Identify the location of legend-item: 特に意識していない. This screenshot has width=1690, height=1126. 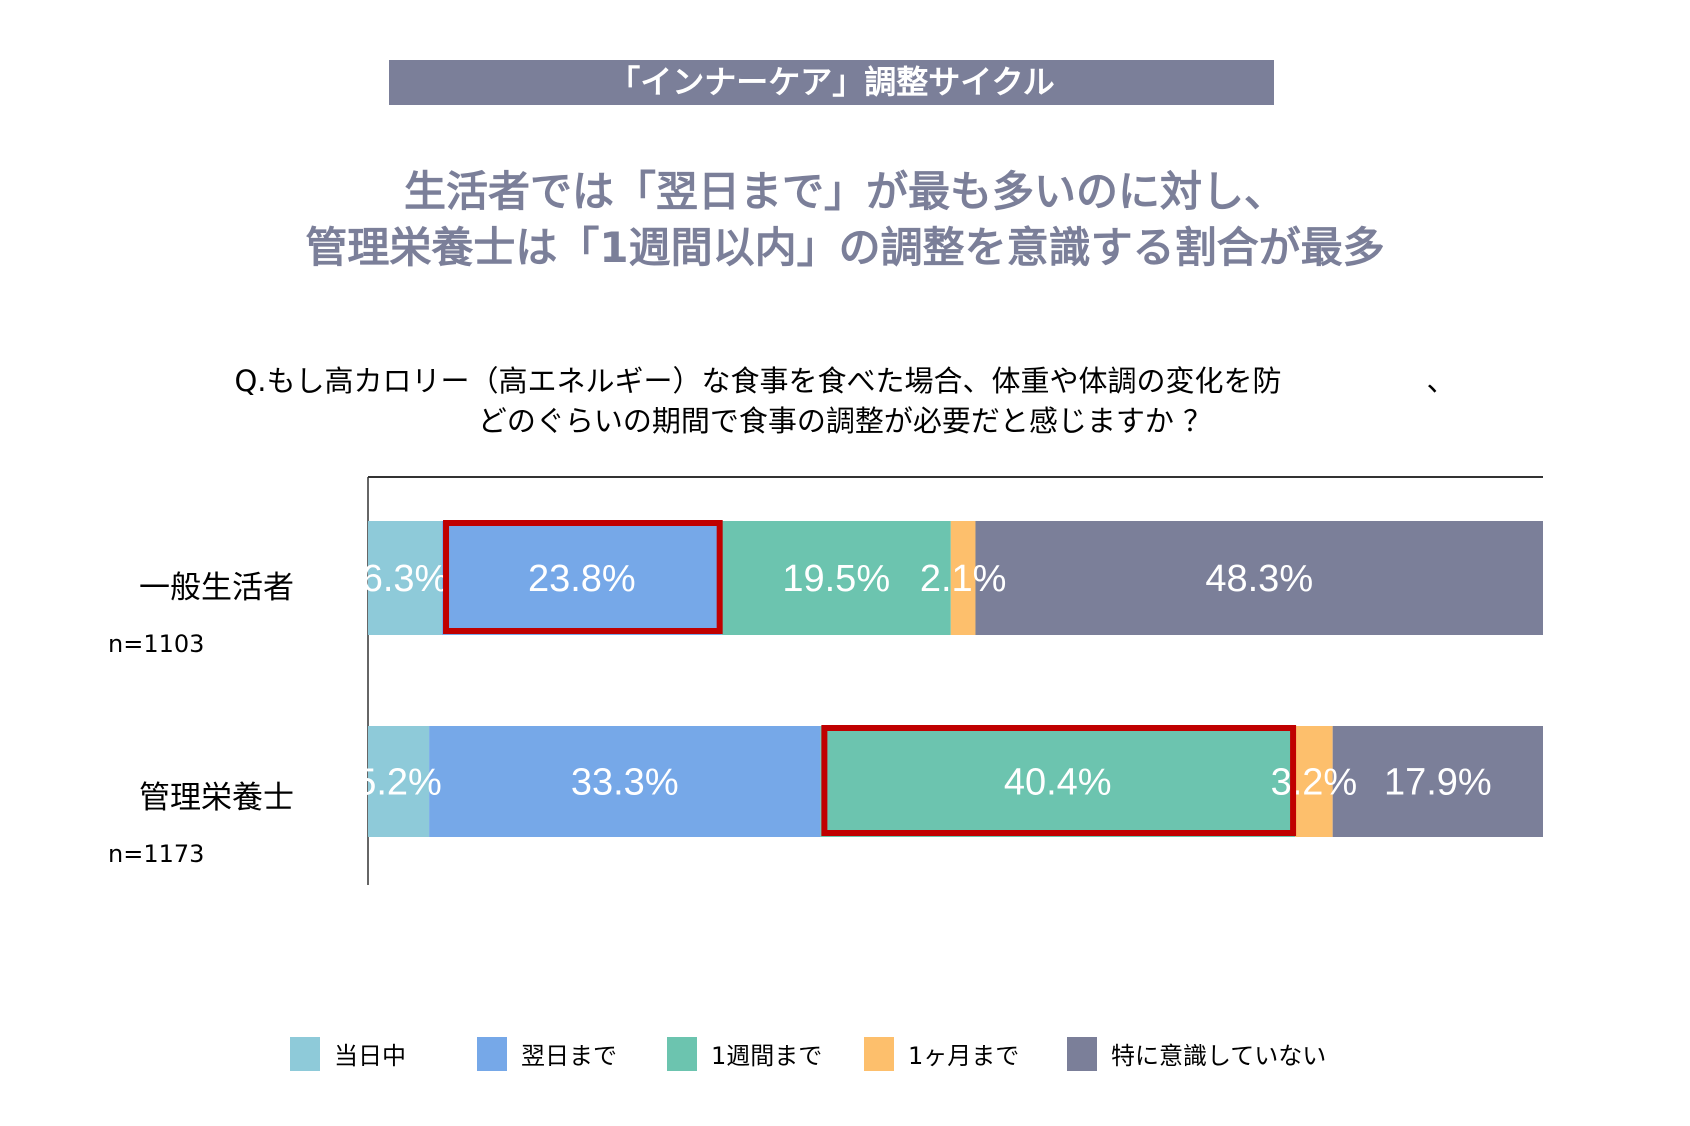
(1196, 1053).